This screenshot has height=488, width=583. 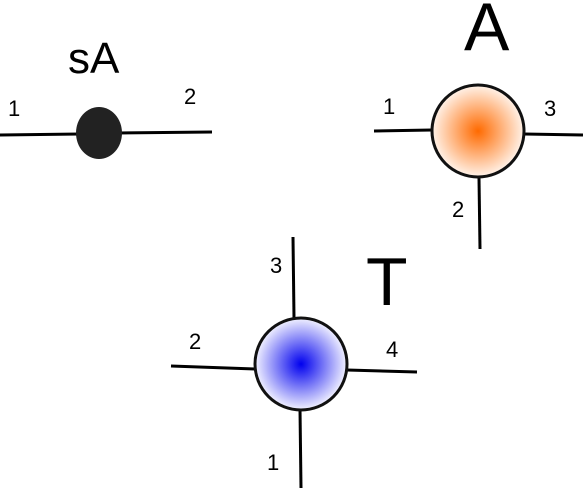 What do you see at coordinates (478, 131) in the screenshot?
I see `tensor-a-node` at bounding box center [478, 131].